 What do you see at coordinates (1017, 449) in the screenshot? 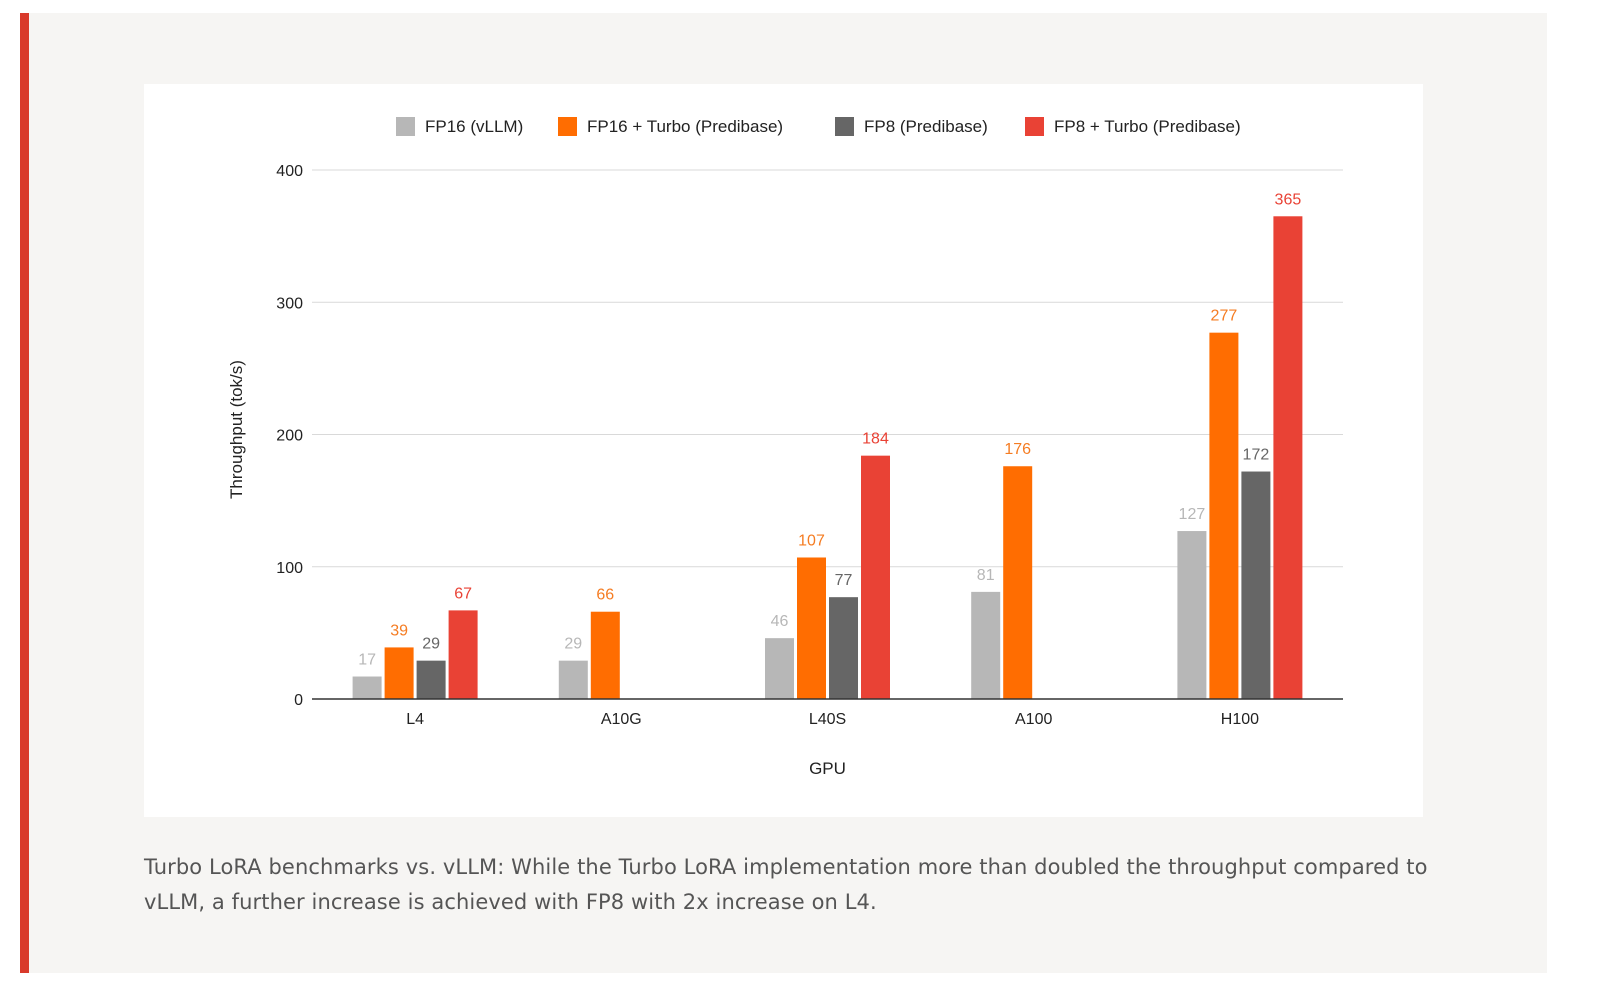
I see `data-label: 176` at bounding box center [1017, 449].